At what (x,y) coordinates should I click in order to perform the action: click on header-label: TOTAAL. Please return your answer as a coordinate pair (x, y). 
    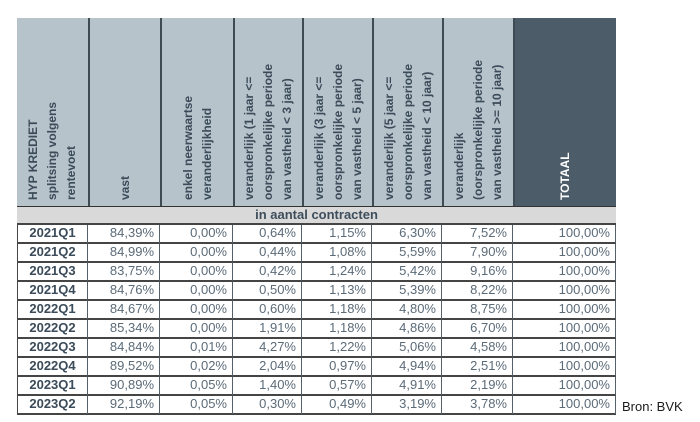
    Looking at the image, I should click on (565, 176).